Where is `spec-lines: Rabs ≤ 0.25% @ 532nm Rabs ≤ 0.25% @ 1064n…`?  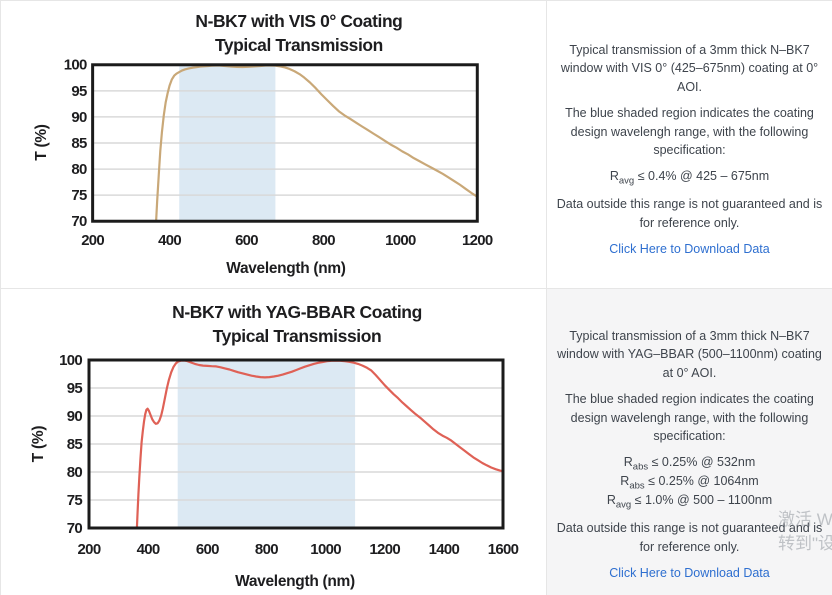
spec-lines: Rabs ≤ 0.25% @ 532nm Rabs ≤ 0.25% @ 1064n… is located at coordinates (689, 481).